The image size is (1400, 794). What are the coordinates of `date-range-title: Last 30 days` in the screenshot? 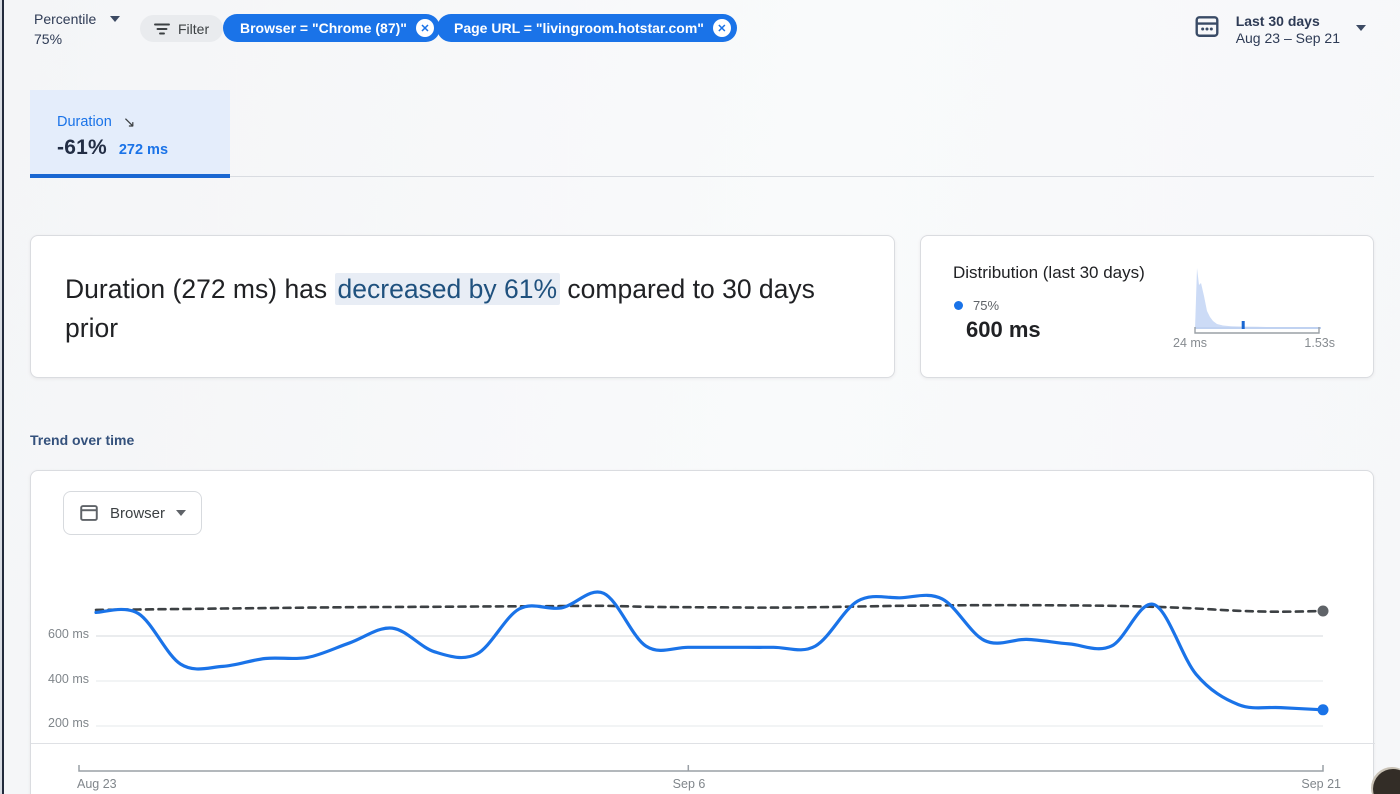 It's located at (1277, 21).